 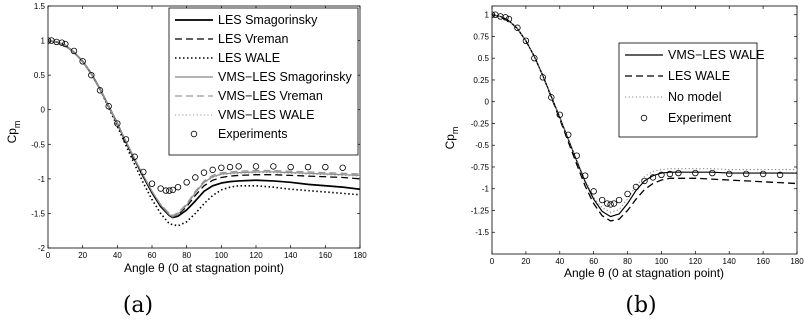 I want to click on x-tick-label: 60, so click(x=593, y=261).